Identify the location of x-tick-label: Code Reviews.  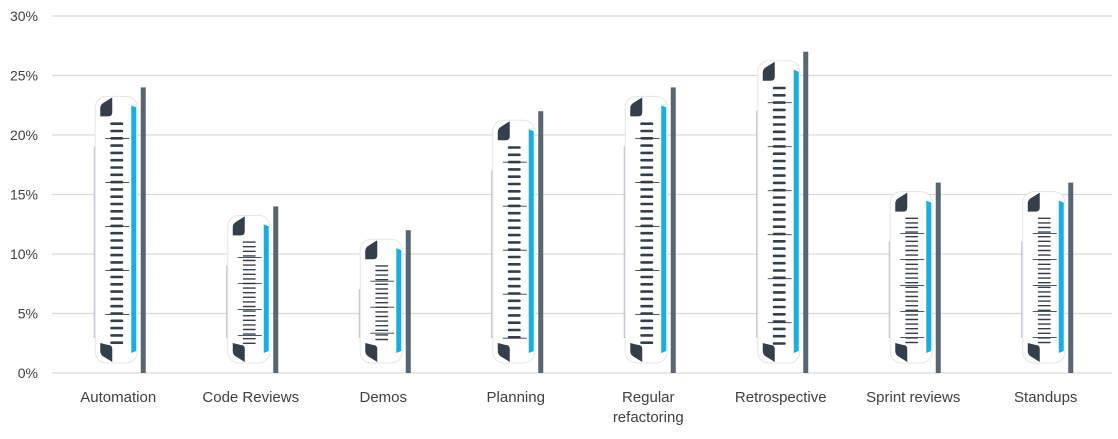
(250, 397).